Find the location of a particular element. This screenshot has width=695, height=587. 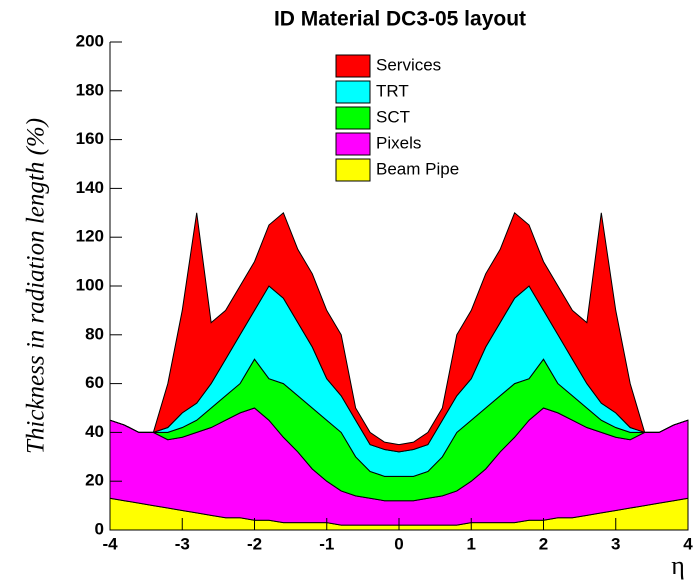

legend-label: Beam Pipe is located at coordinates (417, 168).